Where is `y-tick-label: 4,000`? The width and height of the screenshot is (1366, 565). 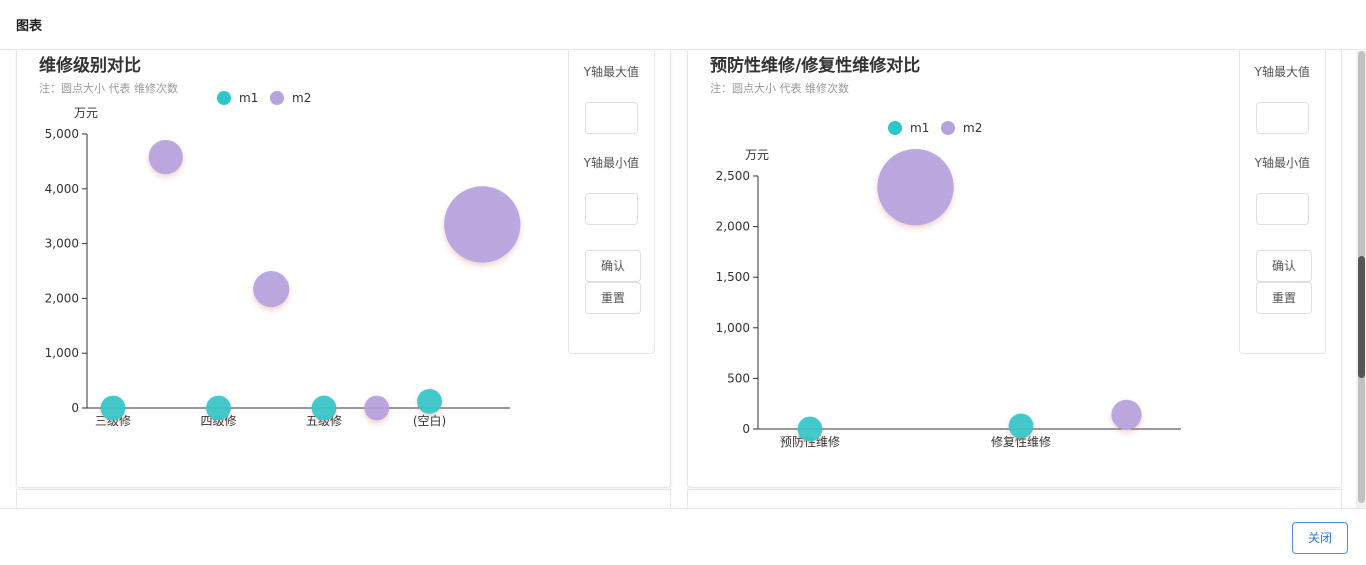 y-tick-label: 4,000 is located at coordinates (62, 189).